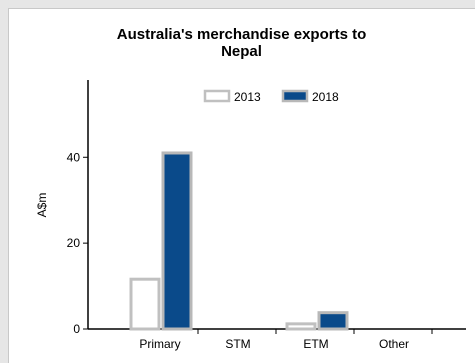  Describe the element at coordinates (241, 51) in the screenshot. I see `chart-title-line-2: Nepal` at that location.